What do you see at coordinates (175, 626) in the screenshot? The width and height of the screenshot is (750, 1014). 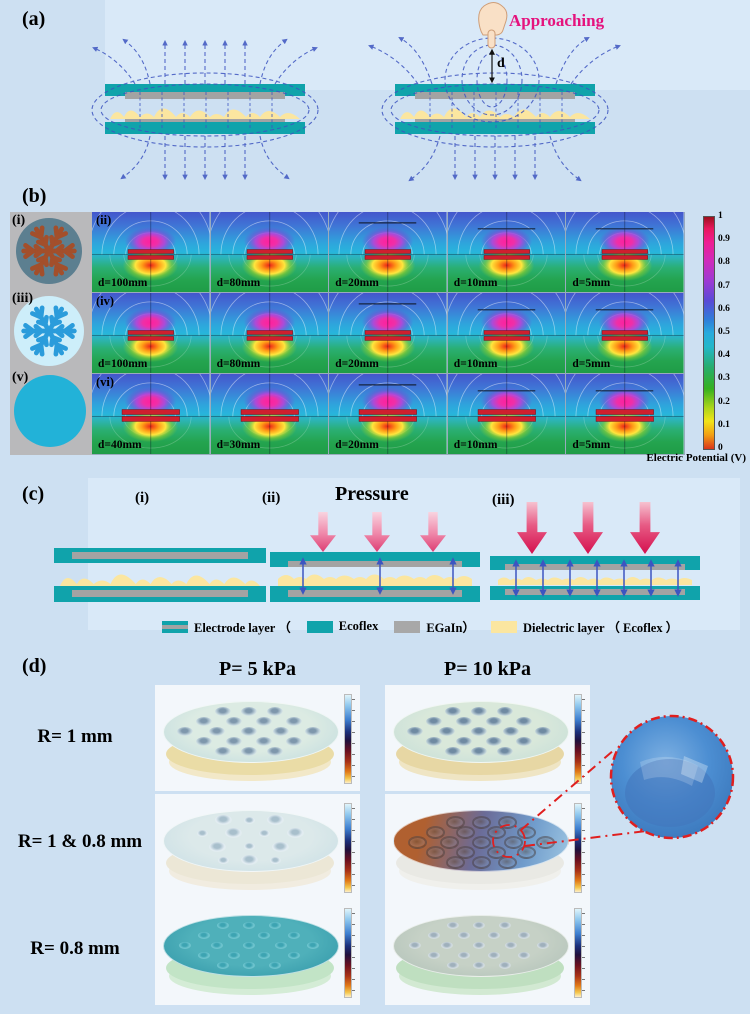 I see `electrode-layer-swatch-icon` at bounding box center [175, 626].